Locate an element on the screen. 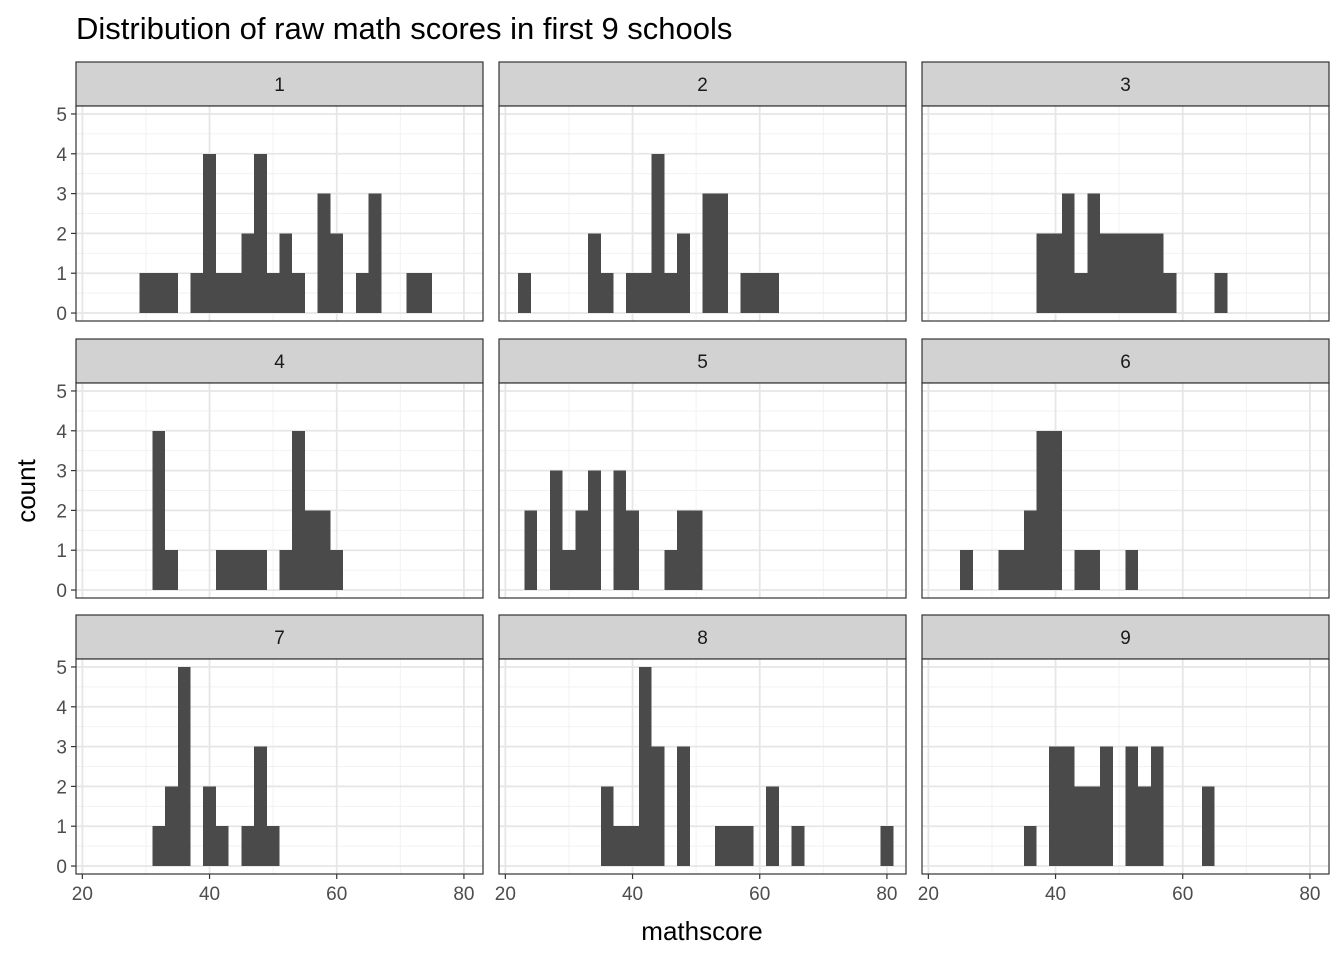 This screenshot has width=1344, height=965. facet-panel-6: 6 is located at coordinates (1125, 468).